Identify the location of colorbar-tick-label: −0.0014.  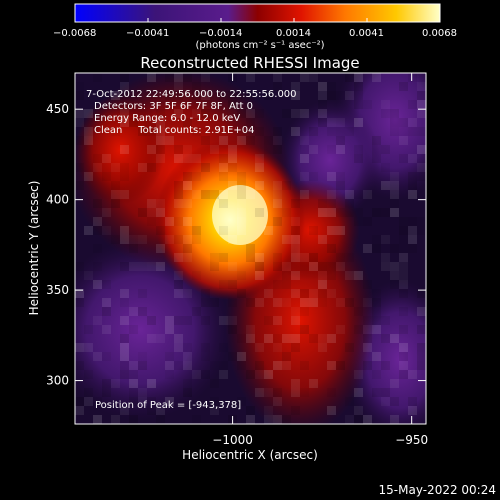
(220, 33).